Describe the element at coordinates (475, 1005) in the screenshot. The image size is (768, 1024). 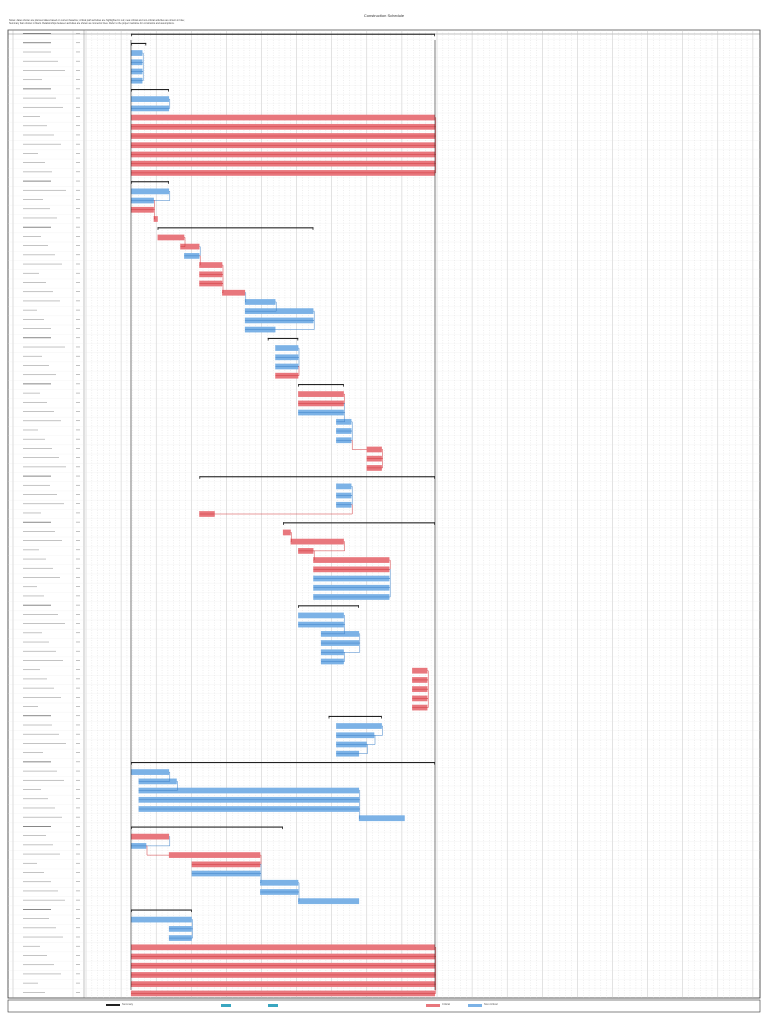
I see `legend-noncritical-swatch` at that location.